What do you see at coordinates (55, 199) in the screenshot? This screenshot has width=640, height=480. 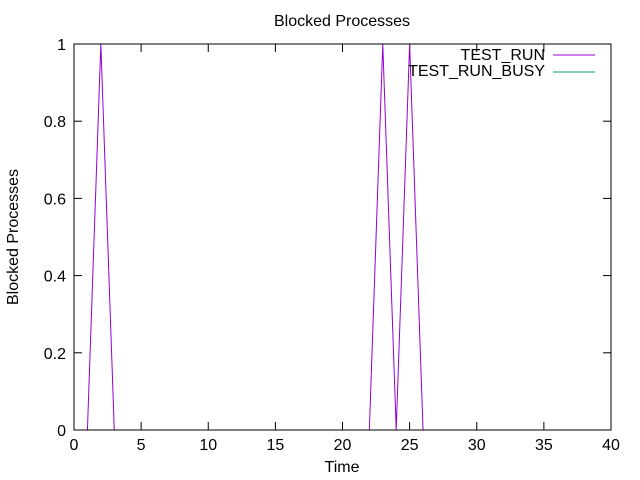 I see `y-tick-label: 0.6` at bounding box center [55, 199].